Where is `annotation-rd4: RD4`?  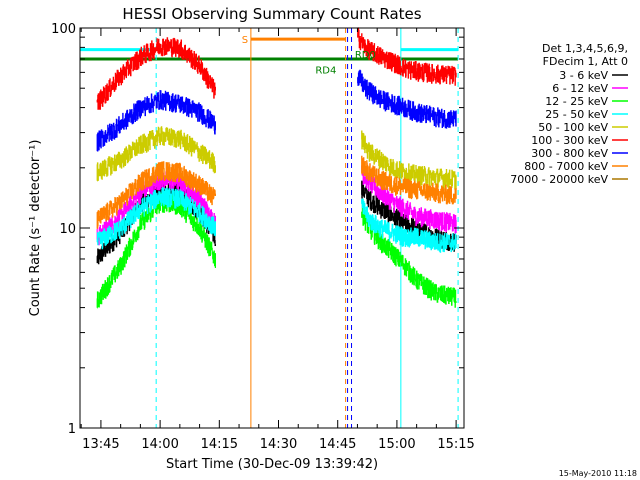 annotation-rd4: RD4 is located at coordinates (325, 71).